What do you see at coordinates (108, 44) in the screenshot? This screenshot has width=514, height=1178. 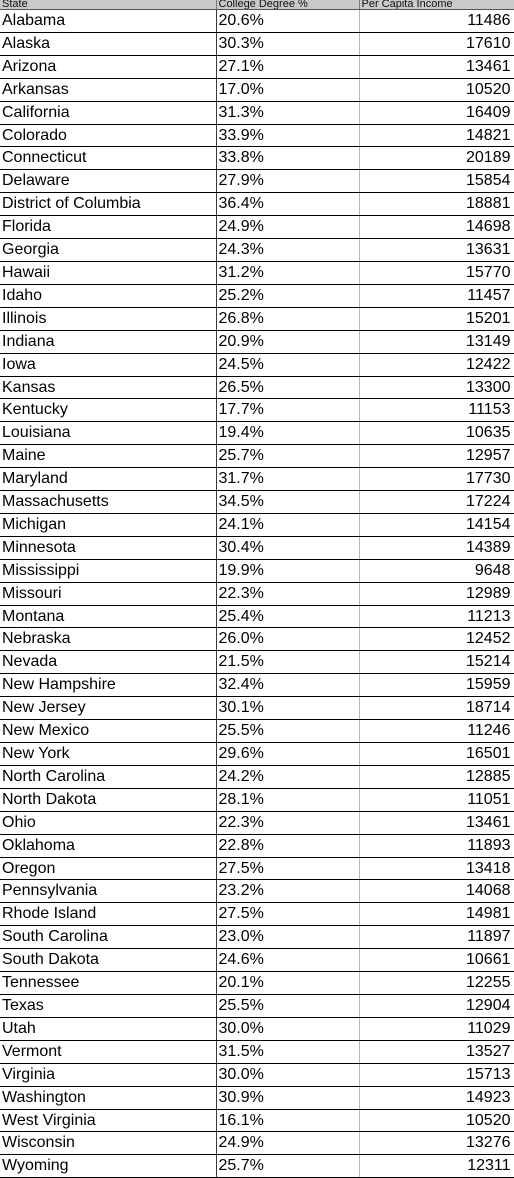 I see `state-cell: Alaska` at bounding box center [108, 44].